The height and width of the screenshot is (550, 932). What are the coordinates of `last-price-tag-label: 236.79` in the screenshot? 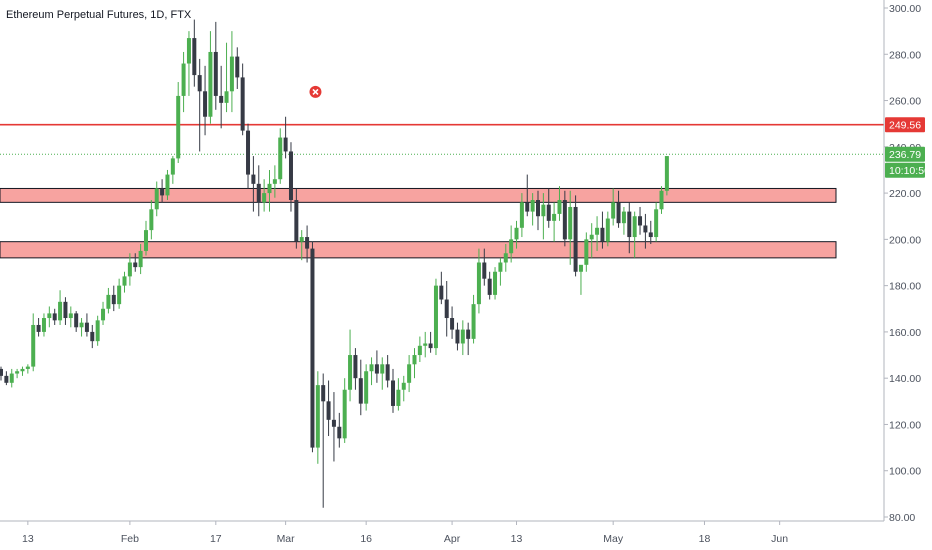 It's located at (905, 155).